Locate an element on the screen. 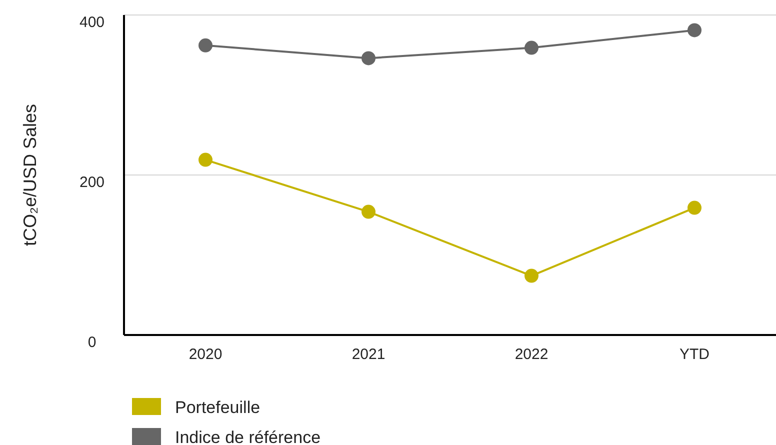 Image resolution: width=776 pixels, height=445 pixels. y-tick-label: 400 is located at coordinates (92, 22).